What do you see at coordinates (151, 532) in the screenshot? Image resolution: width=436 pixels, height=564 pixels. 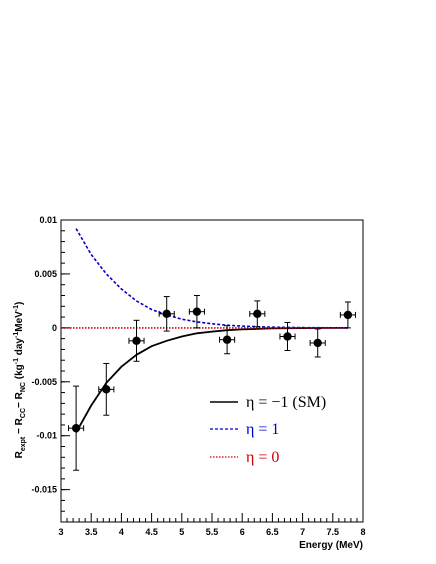 I see `x-tick-label: 4.5` at bounding box center [151, 532].